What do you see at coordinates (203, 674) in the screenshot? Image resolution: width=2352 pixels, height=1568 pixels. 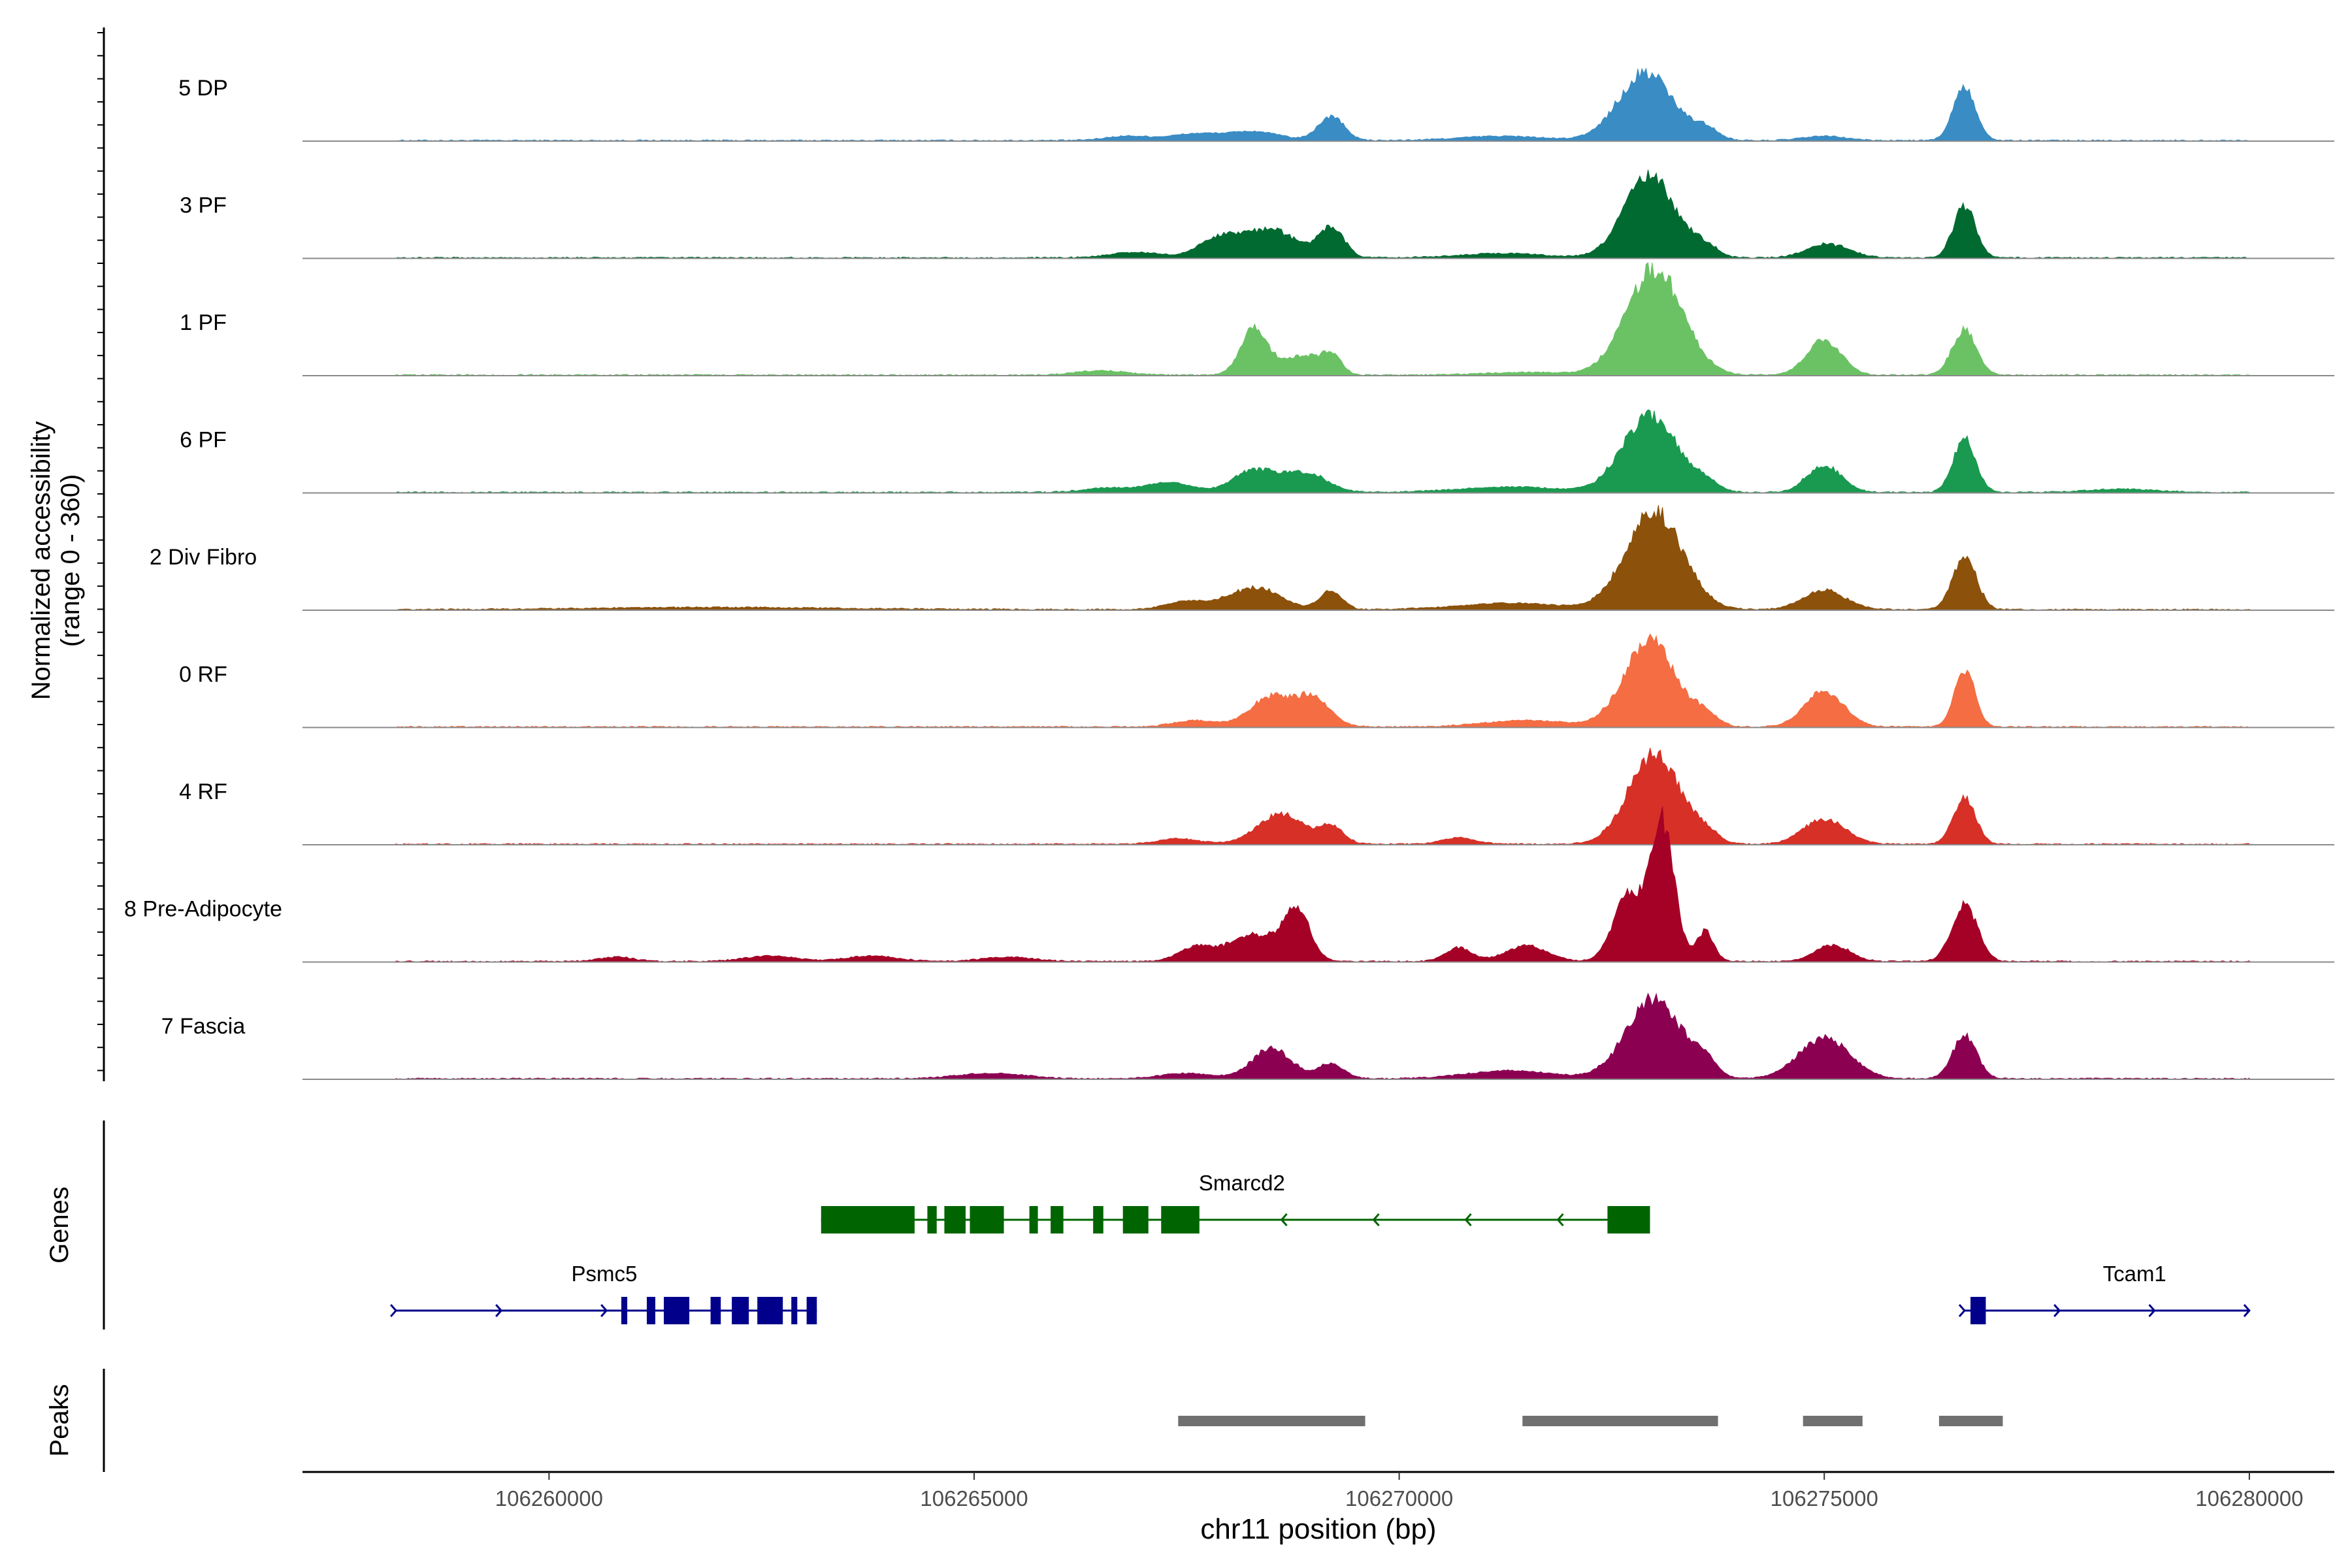 I see `track-label-6: 0 RF` at bounding box center [203, 674].